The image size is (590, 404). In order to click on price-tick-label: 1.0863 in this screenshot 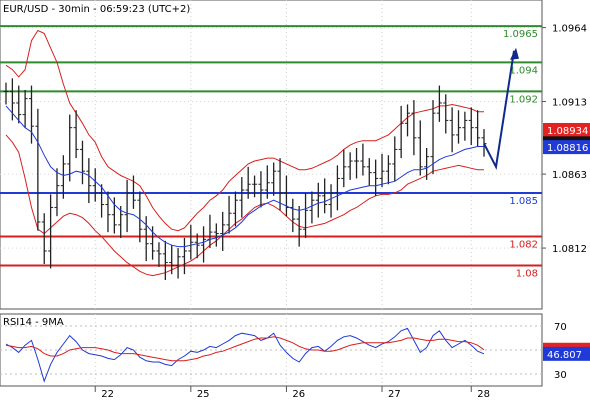, I will do `click(569, 175)`.